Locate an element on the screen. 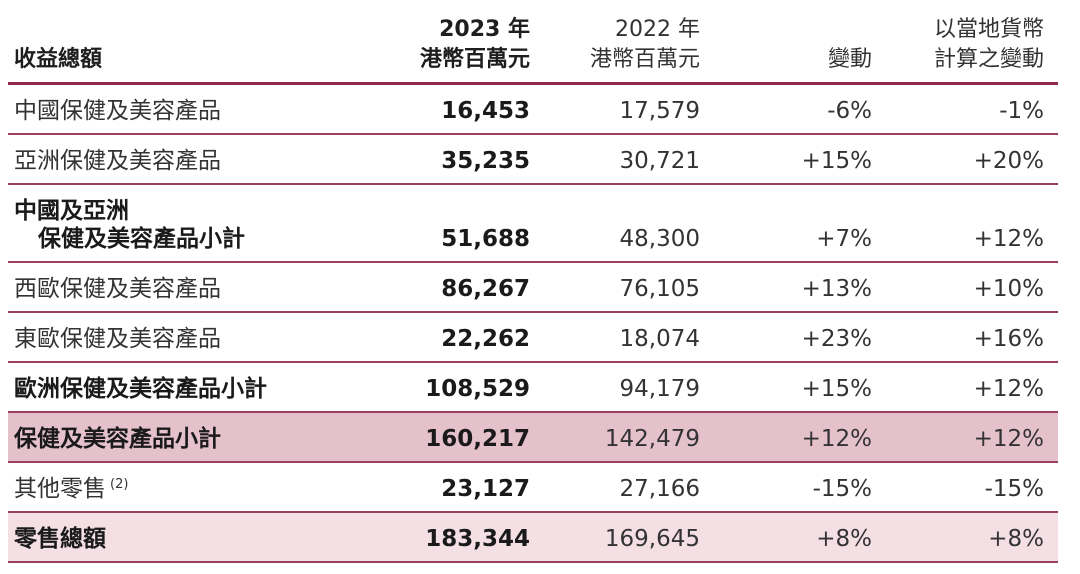 This screenshot has width=1080, height=574. table-row-total: 零售總額 183,344 169,645 +8% +8% is located at coordinates (533, 538).